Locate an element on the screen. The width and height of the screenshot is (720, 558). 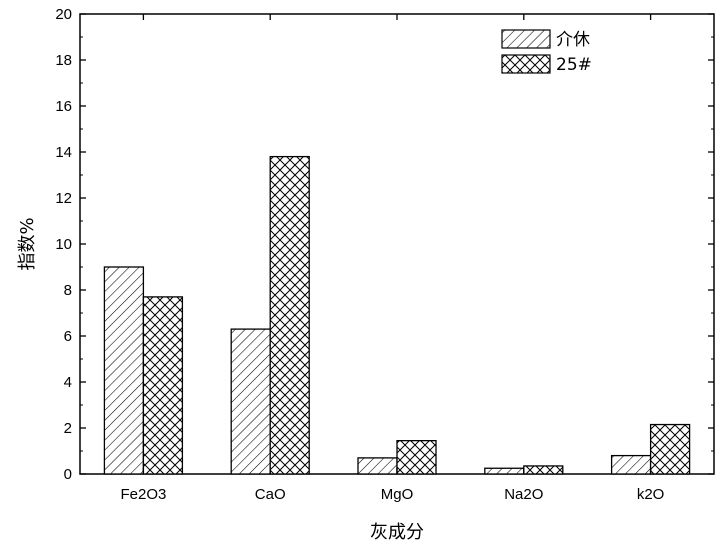
y-tick-label: 10 is located at coordinates (63, 244).